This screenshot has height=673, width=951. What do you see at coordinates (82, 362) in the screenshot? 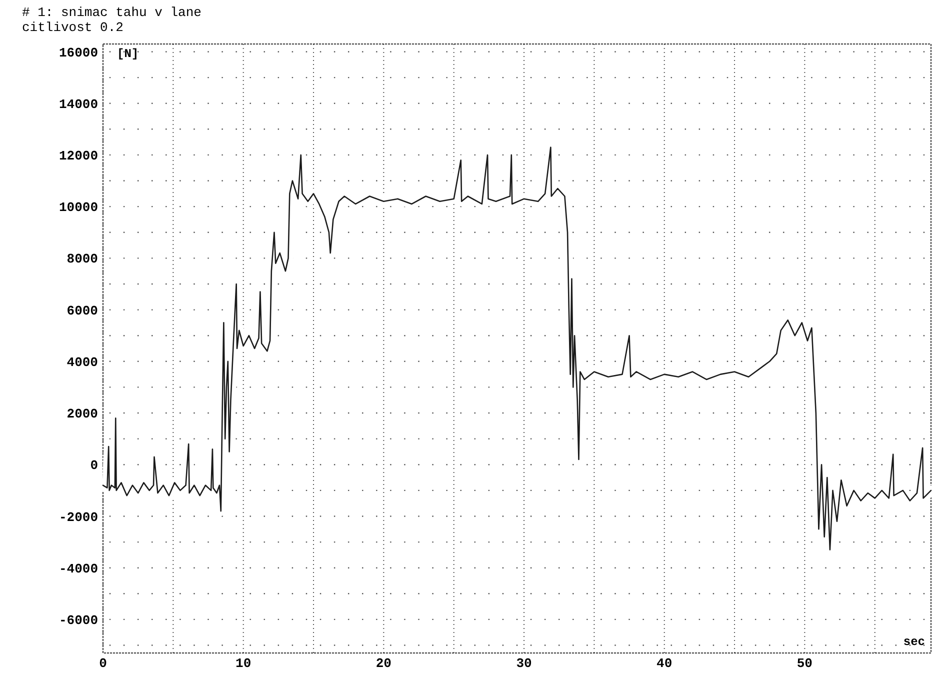
I see `y-tick-label: 4000` at bounding box center [82, 362].